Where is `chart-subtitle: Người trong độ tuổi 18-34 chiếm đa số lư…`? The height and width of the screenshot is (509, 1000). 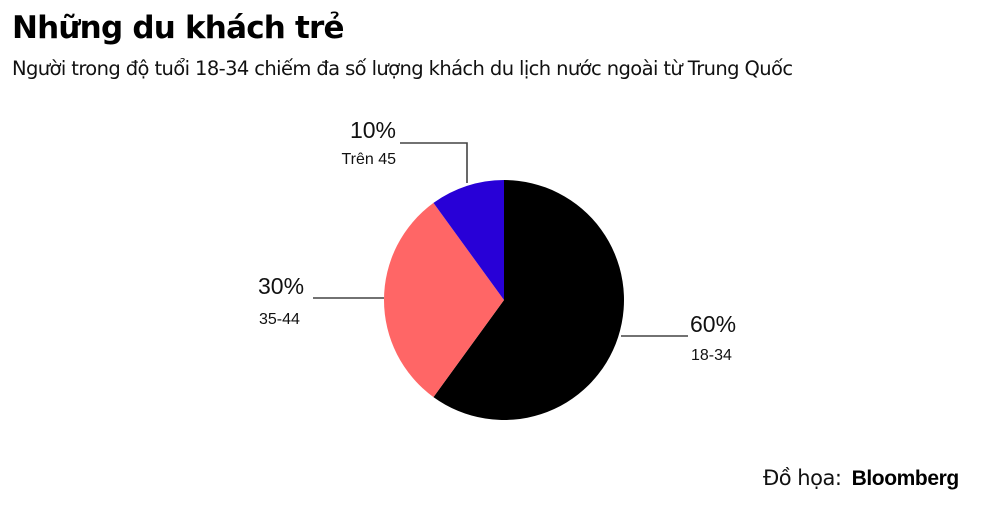 chart-subtitle: Người trong độ tuổi 18-34 chiếm đa số lư… is located at coordinates (402, 68).